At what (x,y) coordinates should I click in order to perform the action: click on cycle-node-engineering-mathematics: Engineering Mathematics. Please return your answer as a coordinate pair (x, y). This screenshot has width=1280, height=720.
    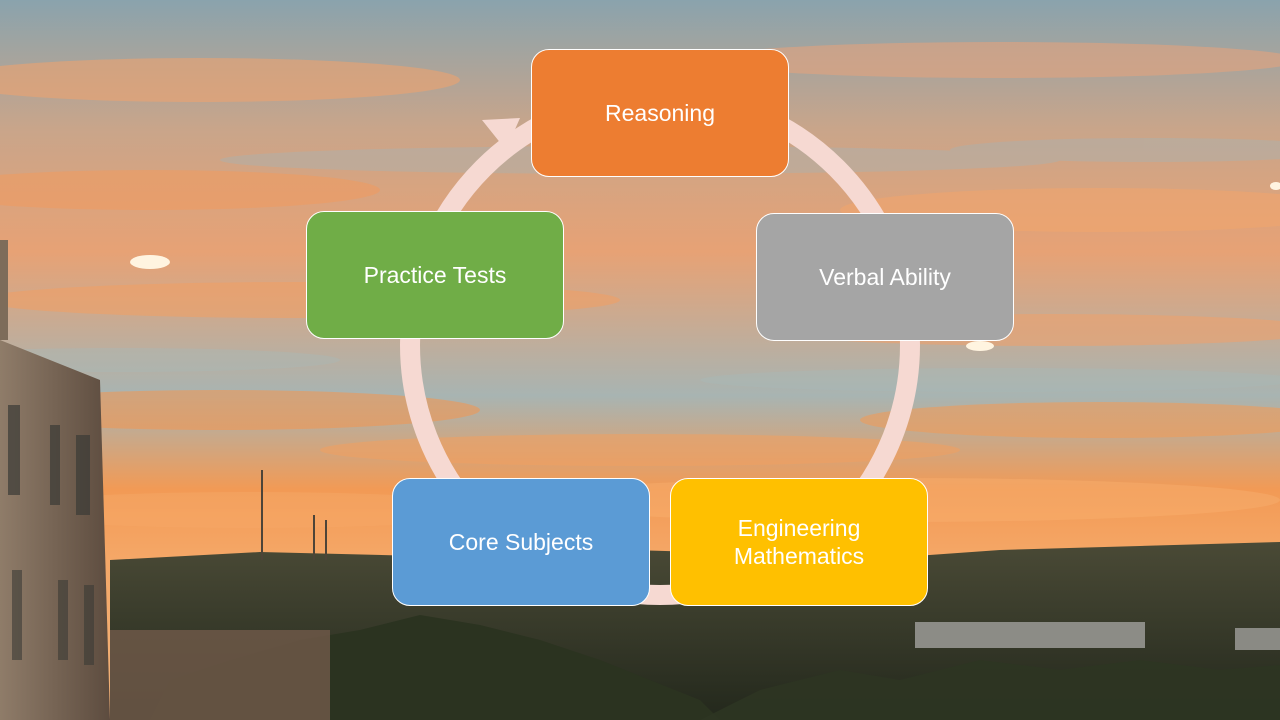
    Looking at the image, I should click on (799, 542).